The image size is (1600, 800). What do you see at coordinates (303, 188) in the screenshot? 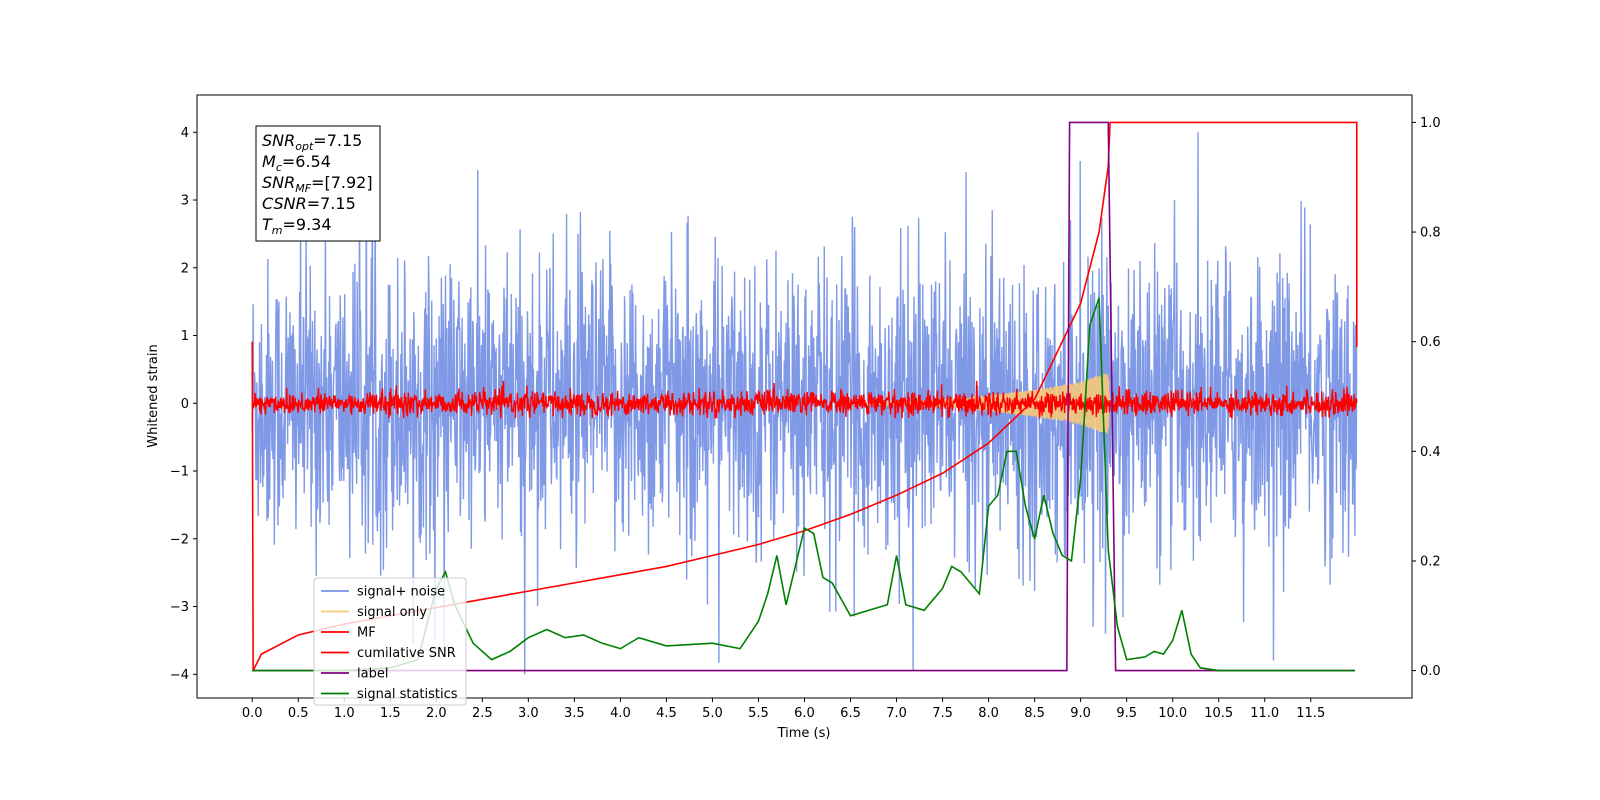
I see `annotation-subscript: MF` at bounding box center [303, 188].